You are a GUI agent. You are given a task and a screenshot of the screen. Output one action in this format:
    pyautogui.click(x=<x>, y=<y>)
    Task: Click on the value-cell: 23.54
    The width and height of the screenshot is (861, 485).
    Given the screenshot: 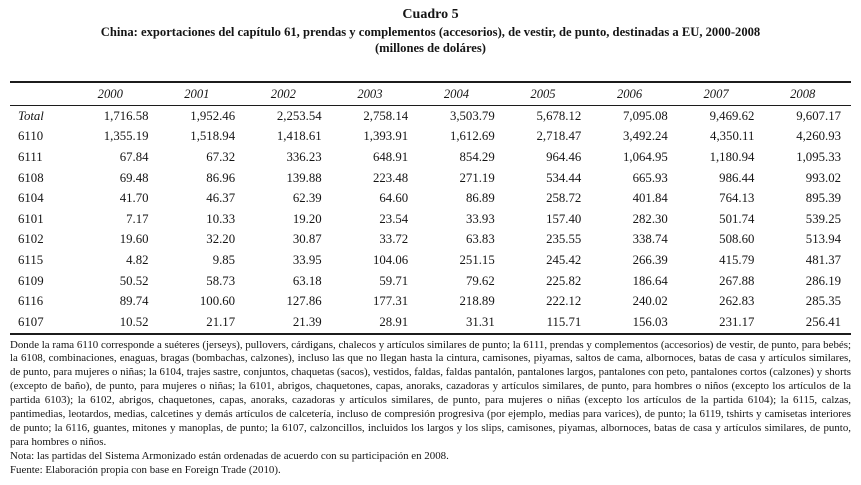 What is the action you would take?
    pyautogui.click(x=394, y=218)
    